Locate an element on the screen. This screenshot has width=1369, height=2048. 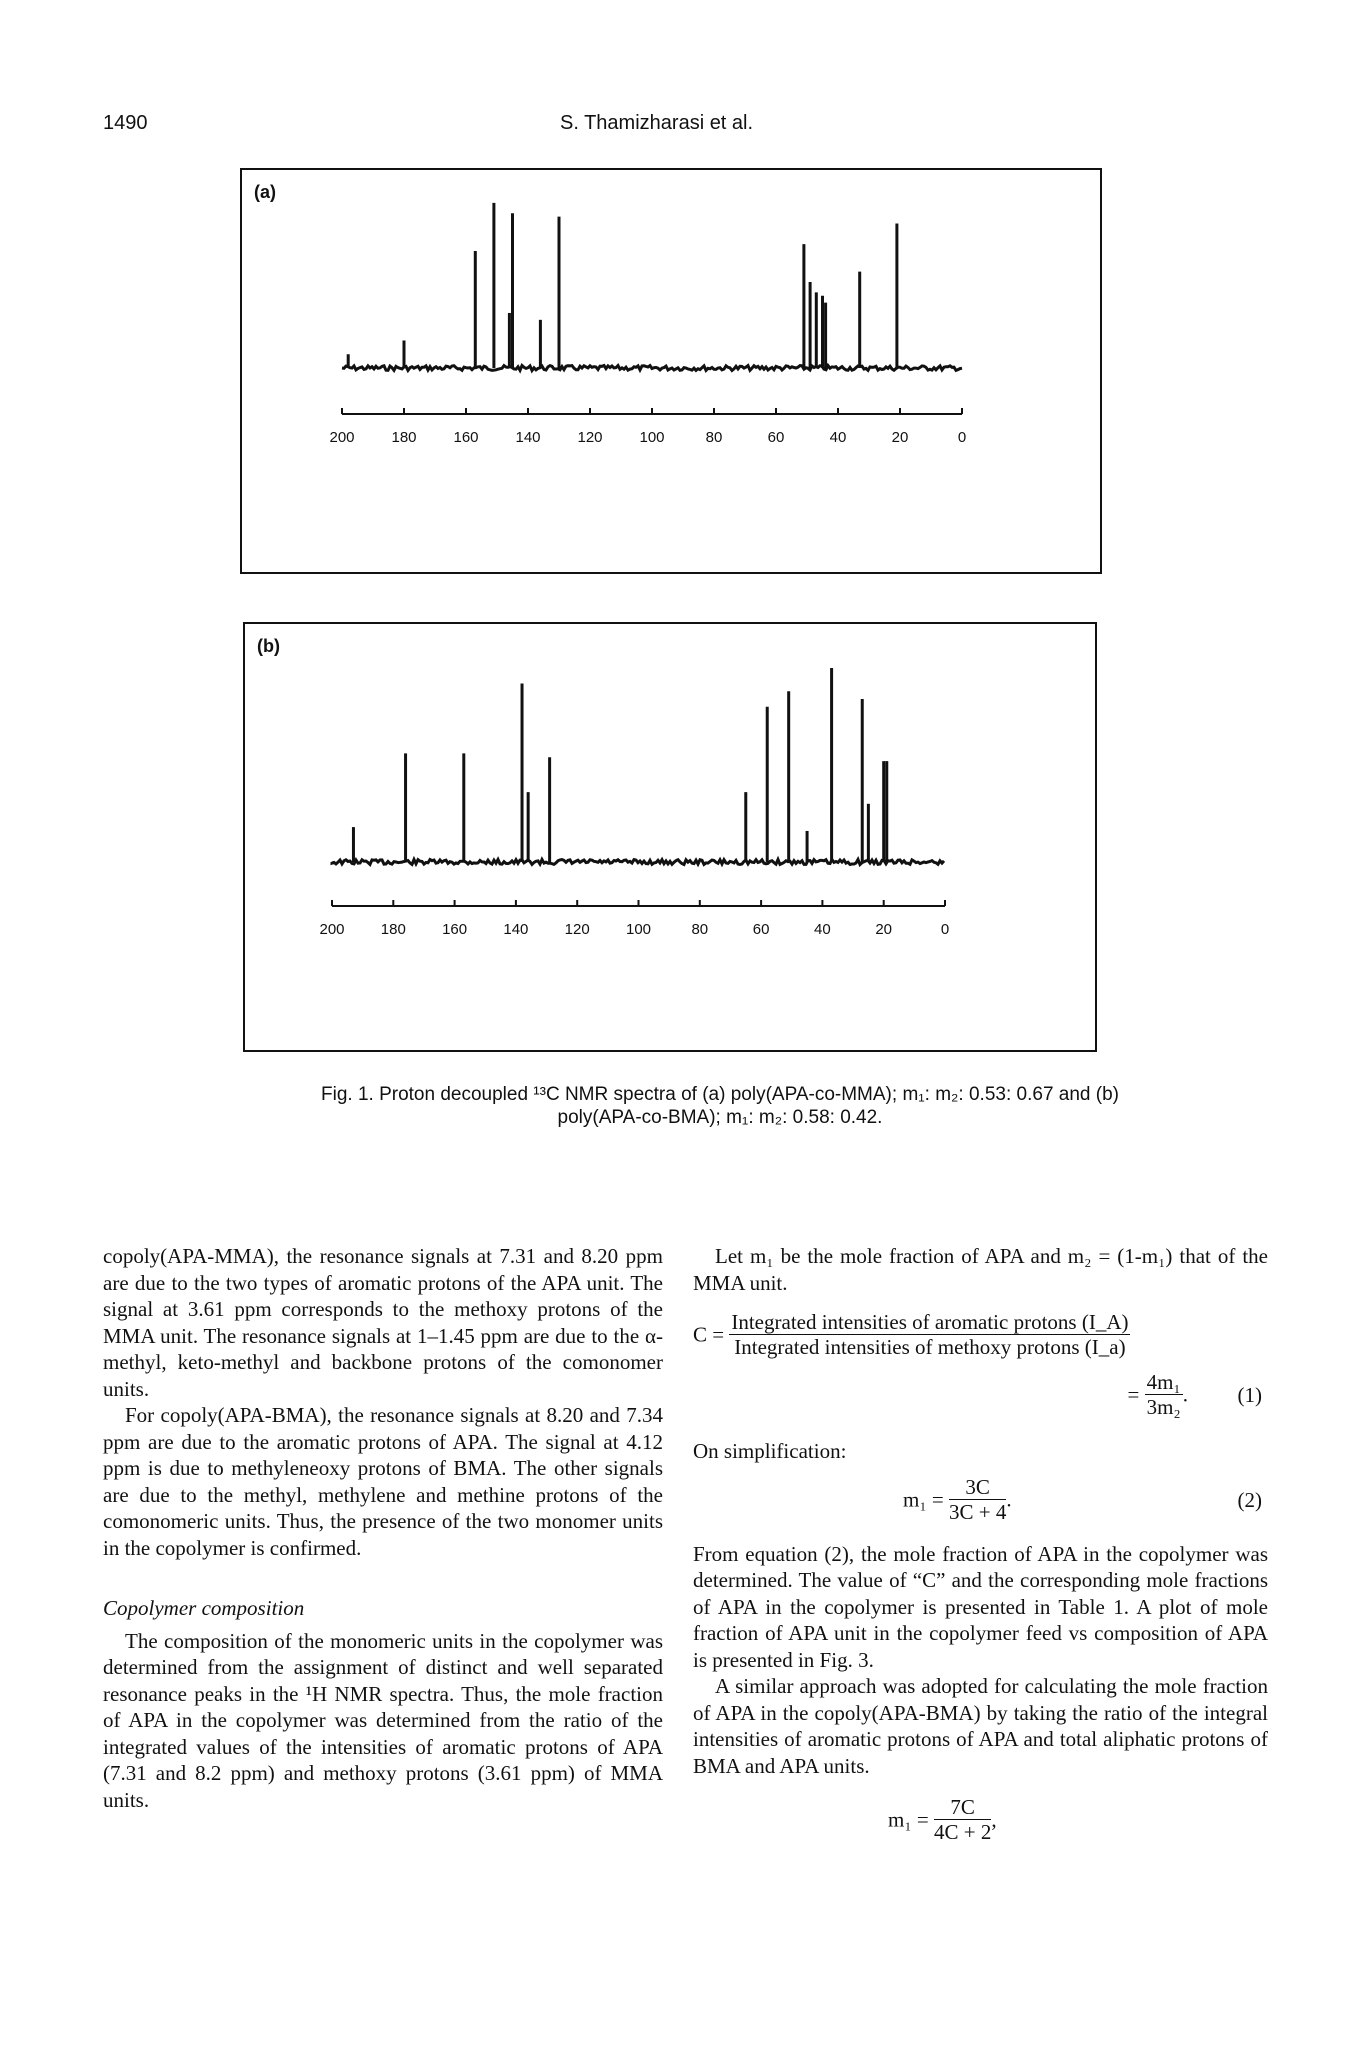
spectrum-b-tick-label: 140 is located at coordinates (515, 929).